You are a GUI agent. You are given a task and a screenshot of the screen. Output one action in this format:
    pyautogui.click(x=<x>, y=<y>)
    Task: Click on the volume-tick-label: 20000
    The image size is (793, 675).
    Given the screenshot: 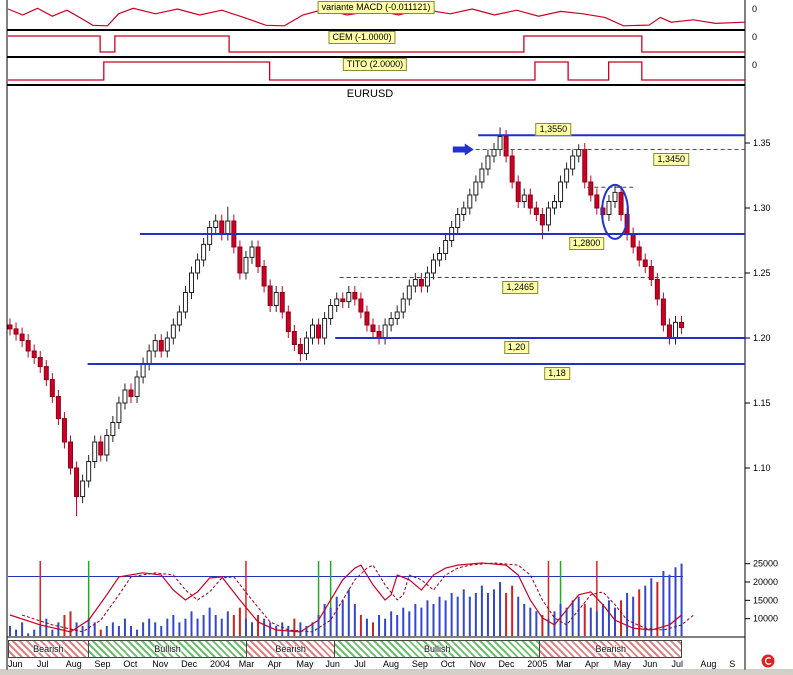 What is the action you would take?
    pyautogui.click(x=765, y=582)
    